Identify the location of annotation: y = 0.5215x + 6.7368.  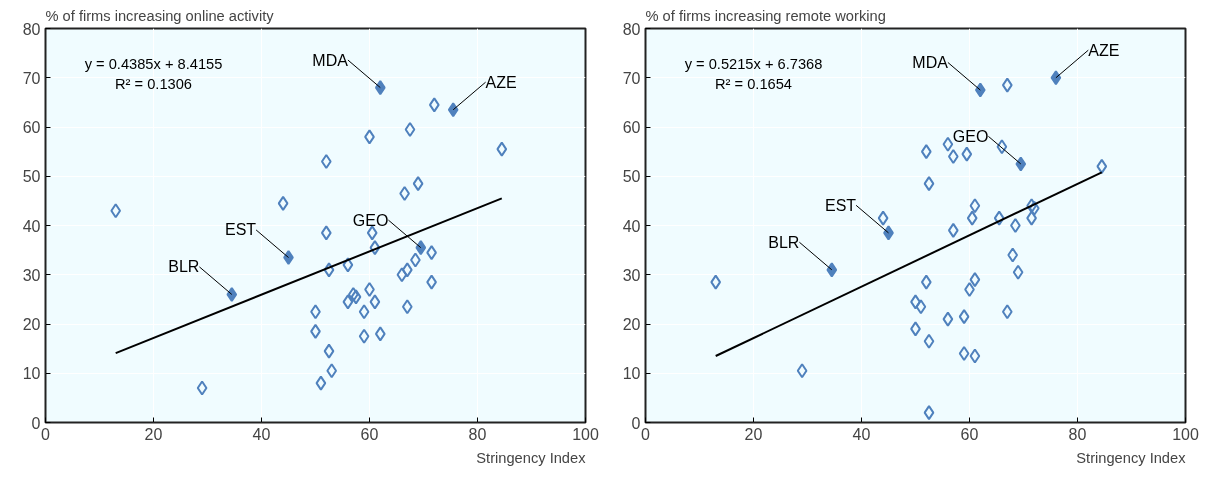
(753, 63).